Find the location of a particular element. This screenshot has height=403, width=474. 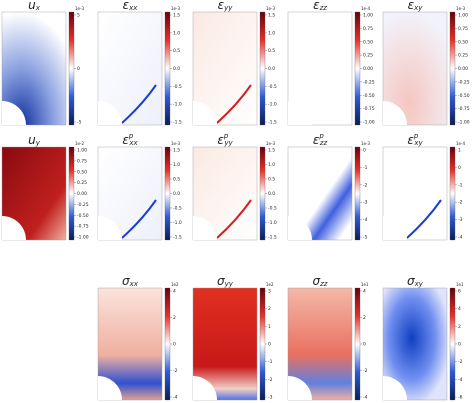

colorbar-tick-label: 0.75 is located at coordinates (368, 29).